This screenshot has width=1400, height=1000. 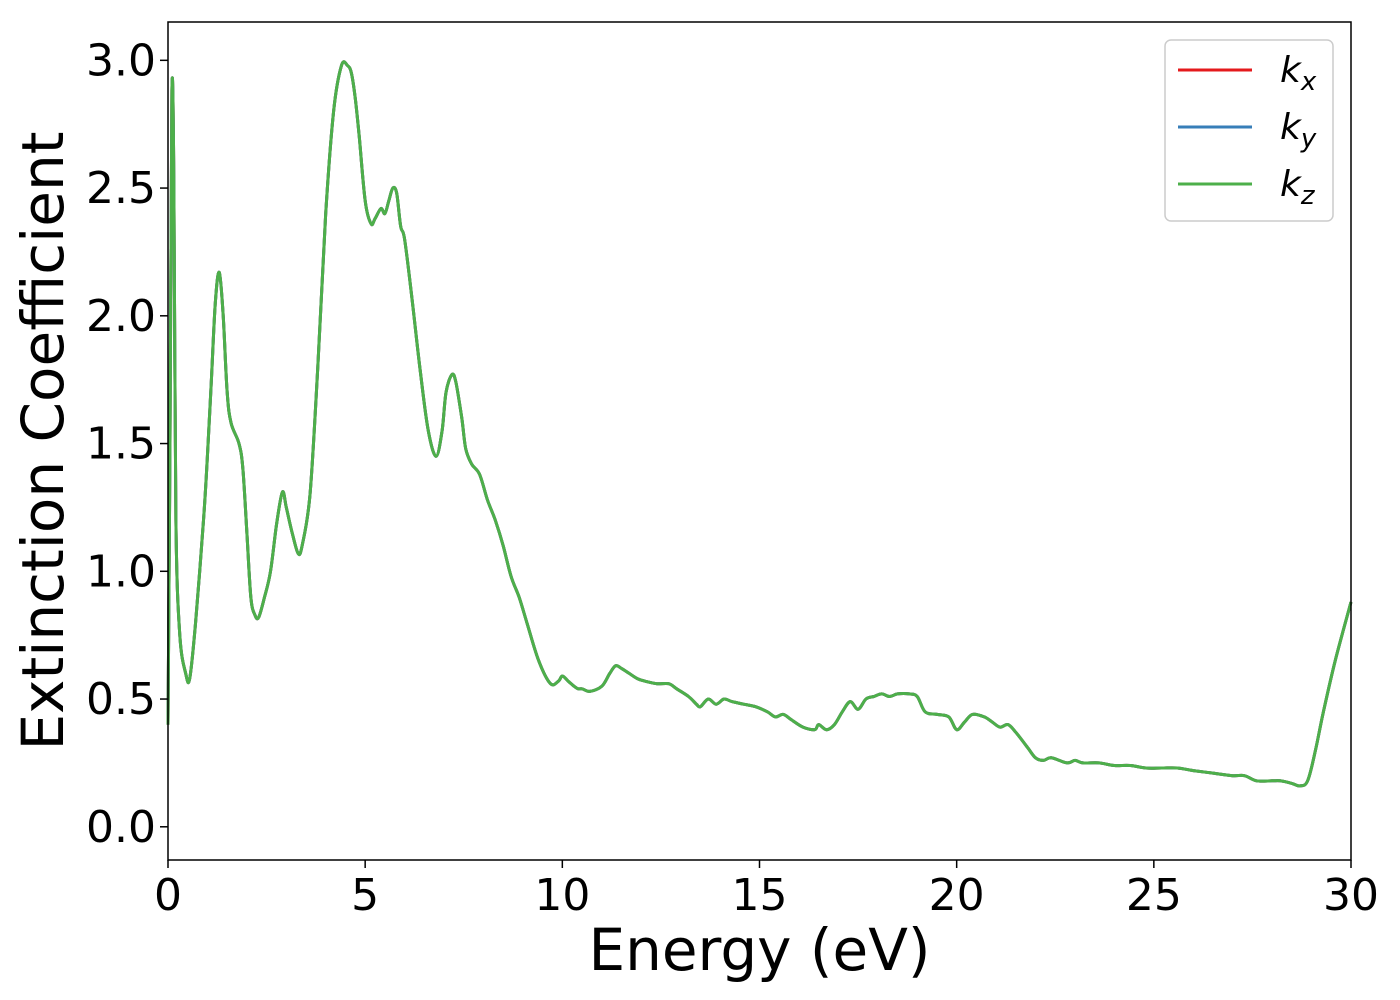 I want to click on y-tick-label: 1.5, so click(x=121, y=444).